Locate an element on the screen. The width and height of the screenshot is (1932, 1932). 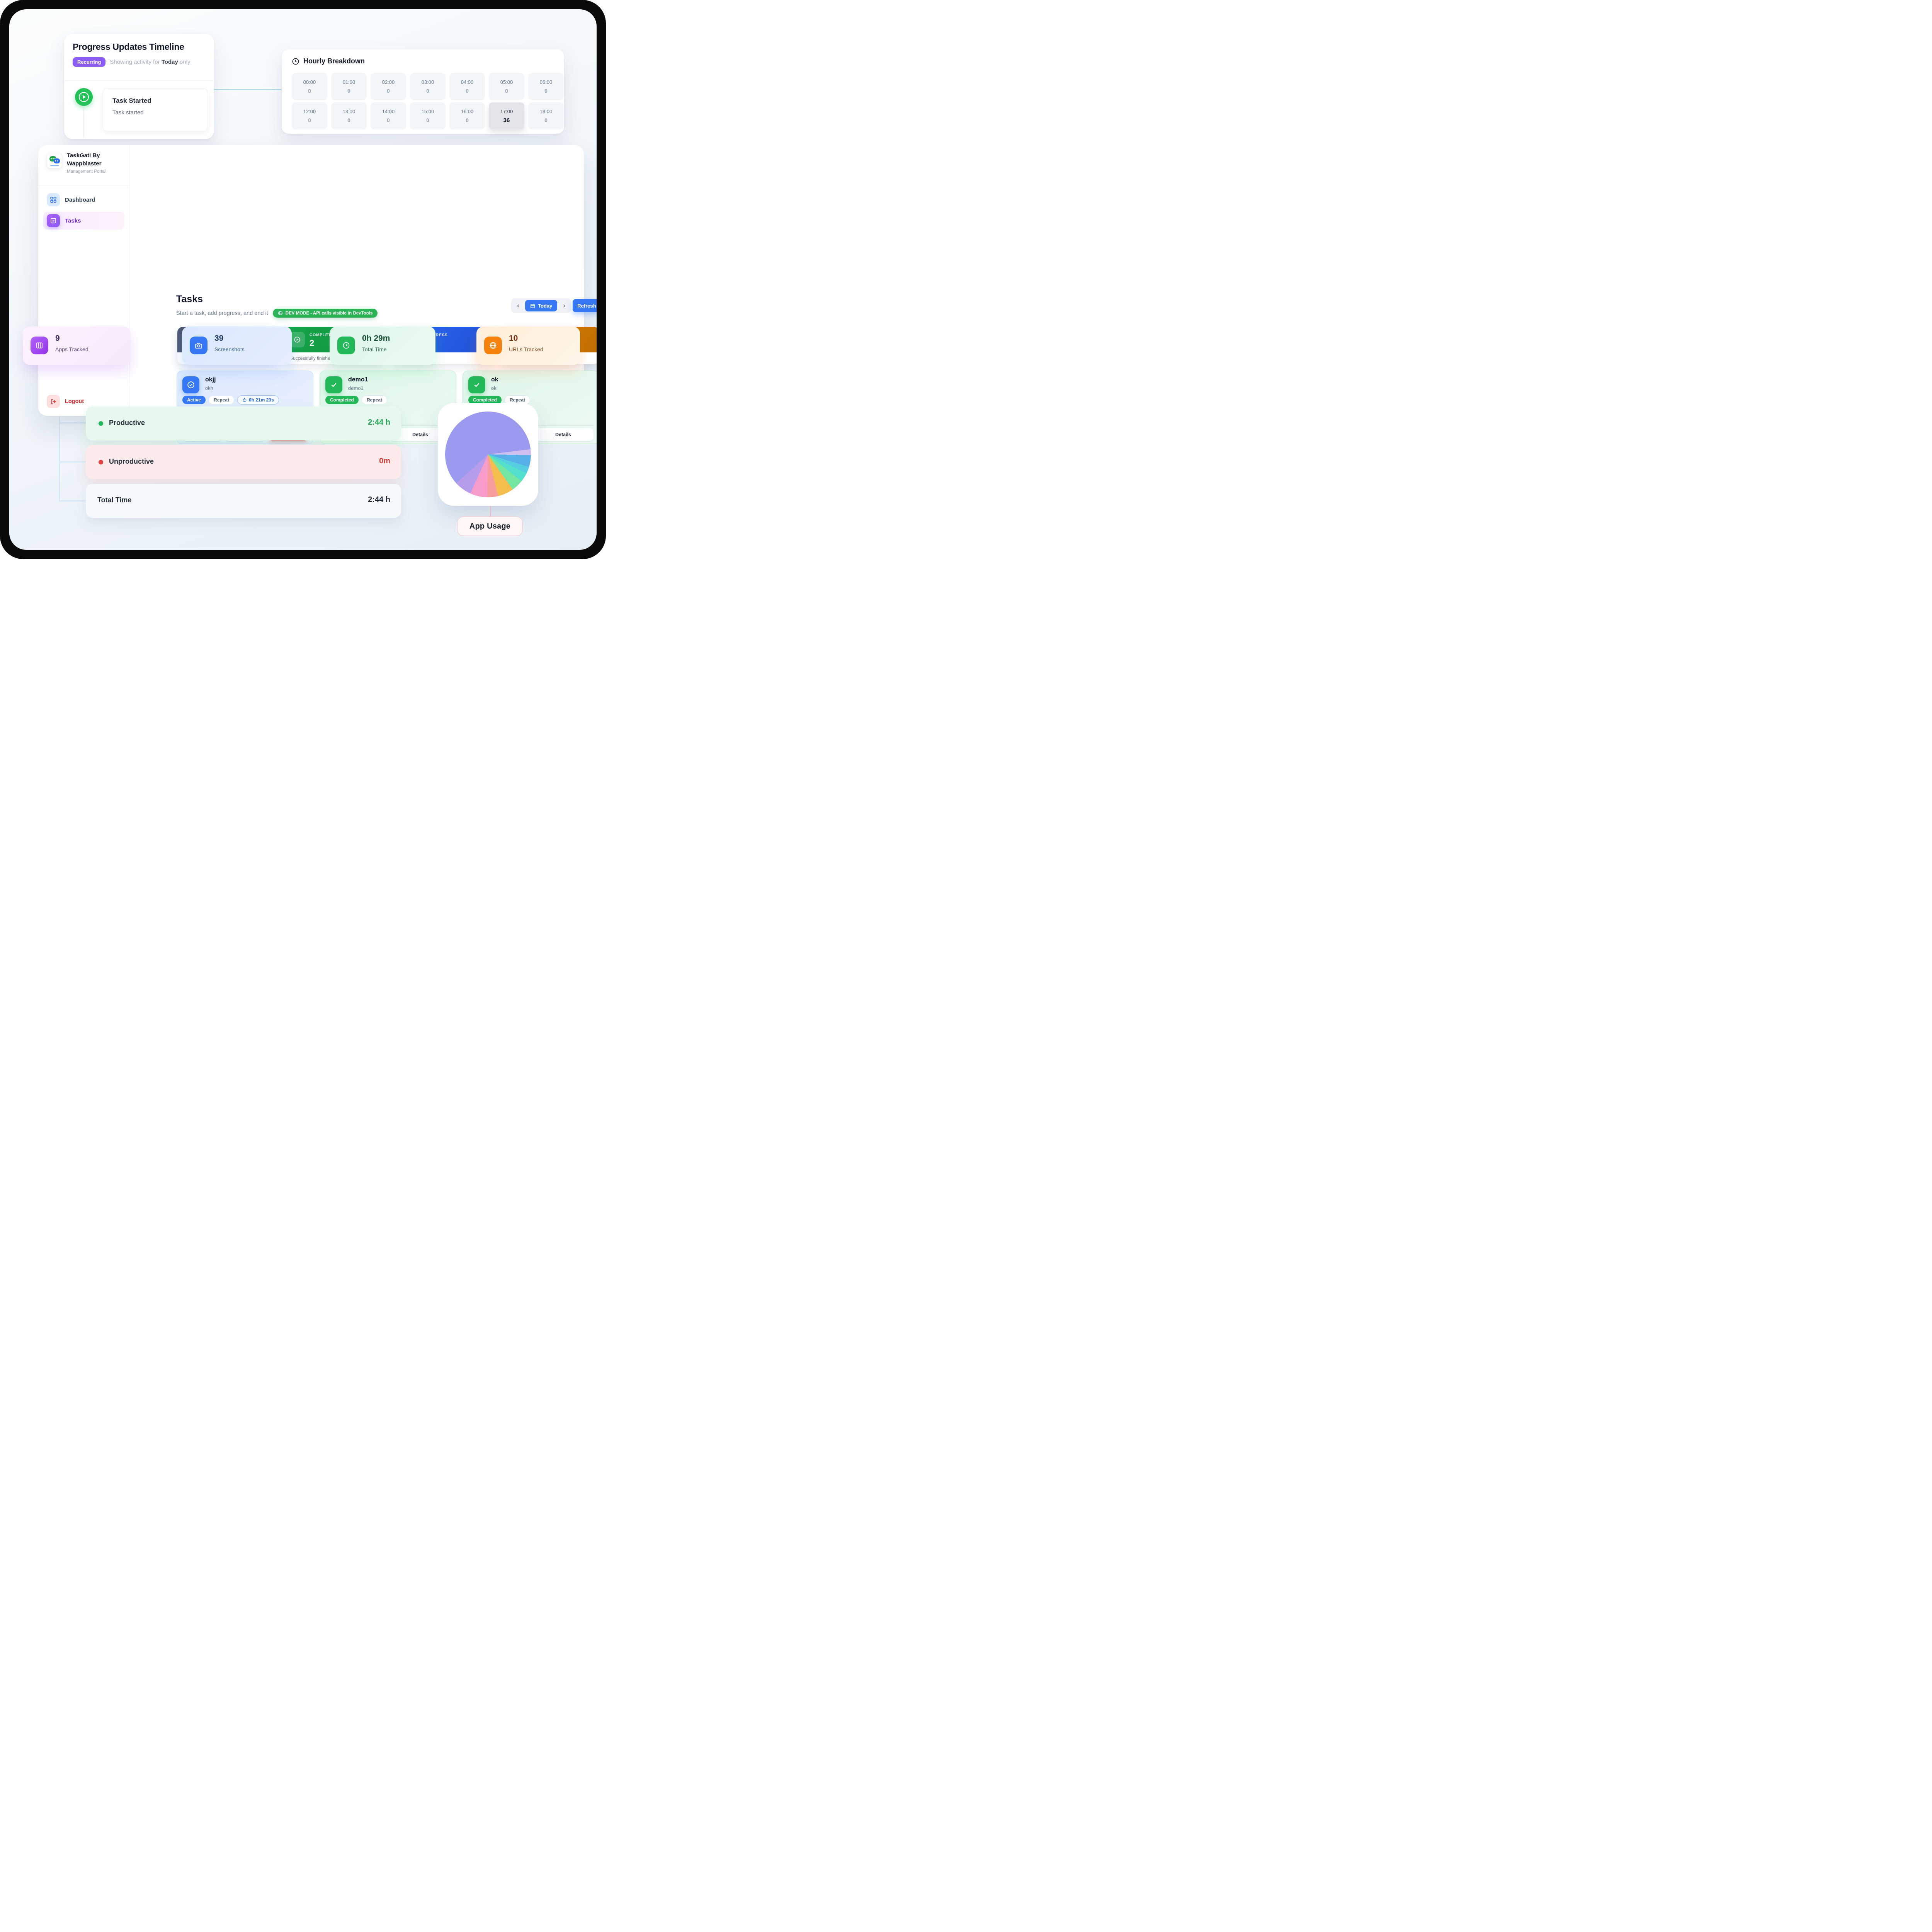
stat-value: 2 is located at coordinates (312, 343).